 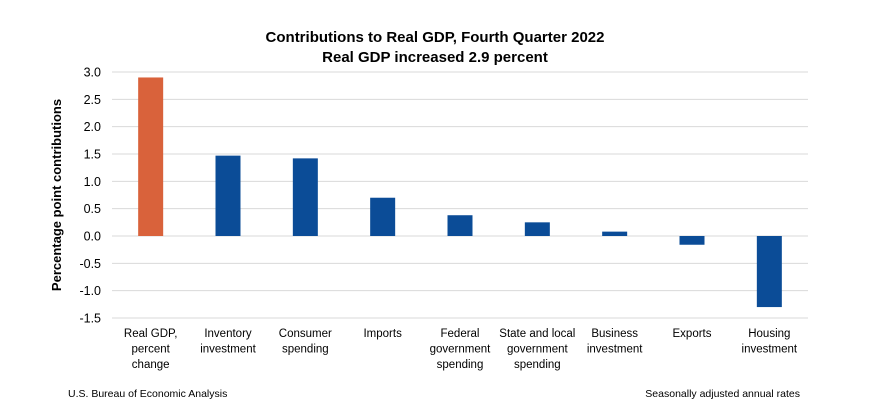 What do you see at coordinates (770, 342) in the screenshot?
I see `category-label: Housing investment` at bounding box center [770, 342].